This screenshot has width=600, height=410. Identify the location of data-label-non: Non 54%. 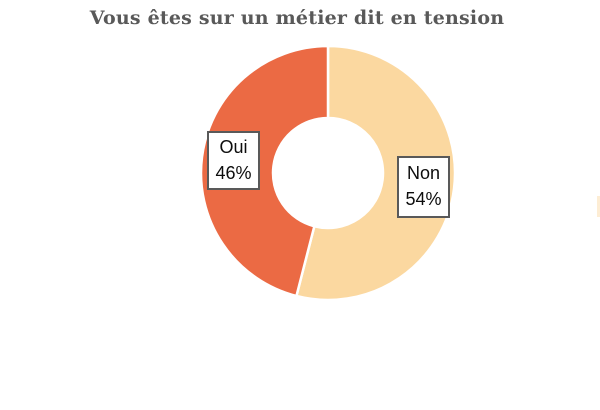
(423, 187).